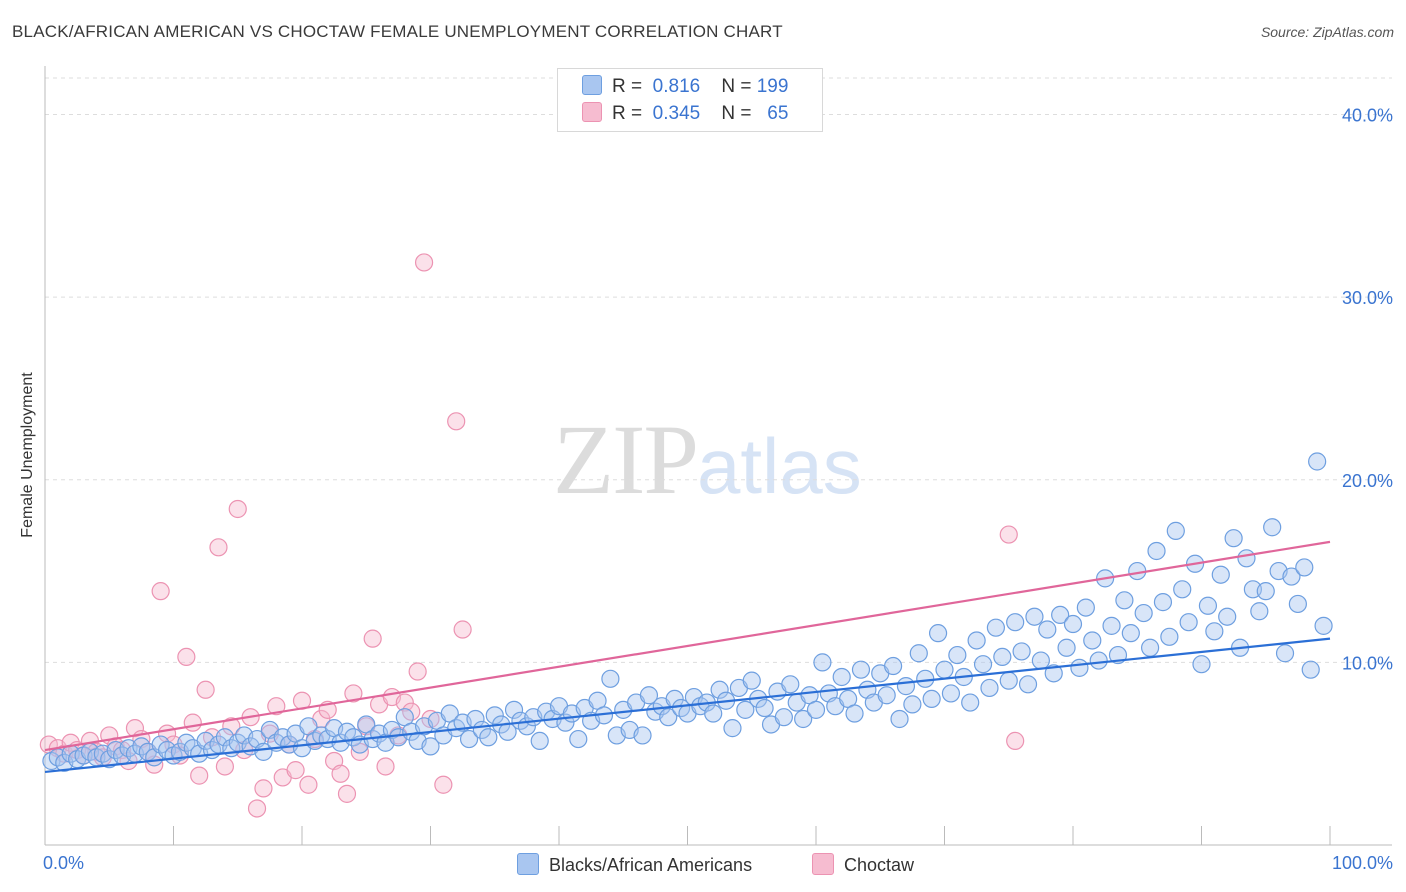 The height and width of the screenshot is (892, 1406). I want to click on watermark: ZIPatlas, so click(707, 459).